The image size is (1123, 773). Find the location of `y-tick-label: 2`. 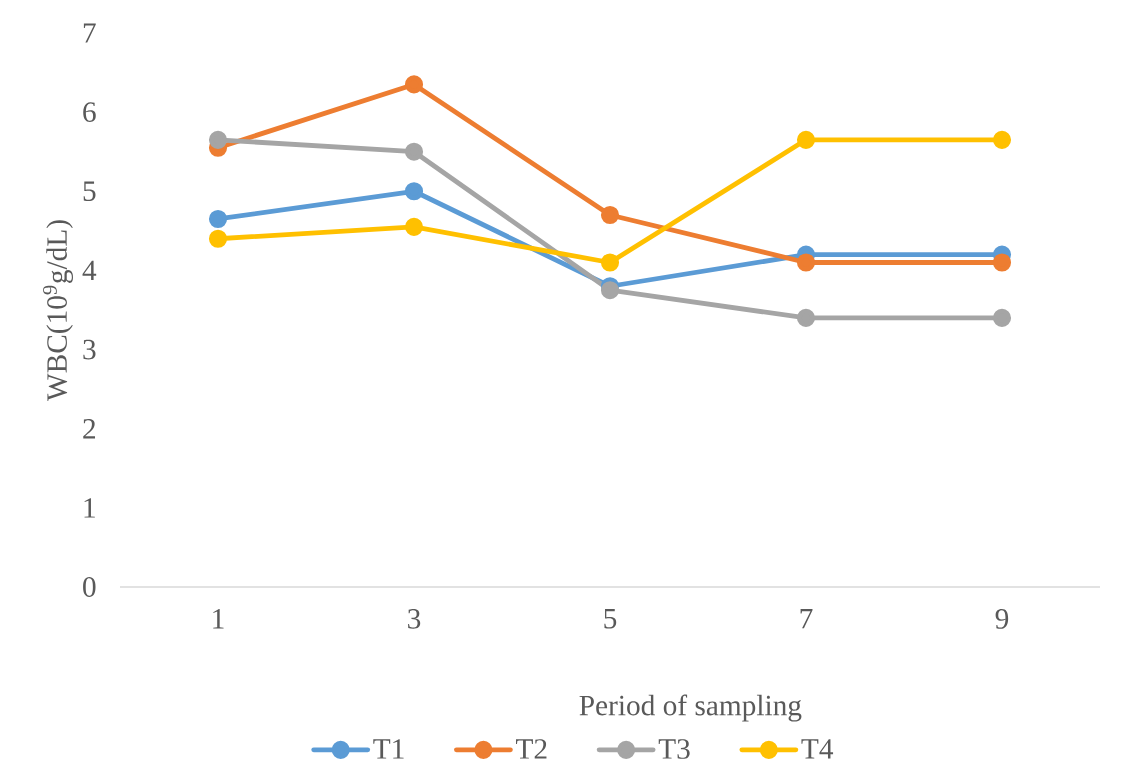

y-tick-label: 2 is located at coordinates (89, 428).